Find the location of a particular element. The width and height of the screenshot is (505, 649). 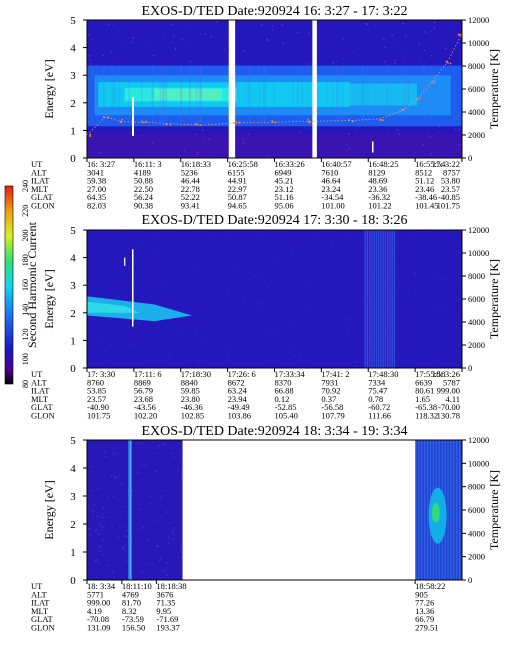

ephemeris-value: 70.92 is located at coordinates (330, 391).